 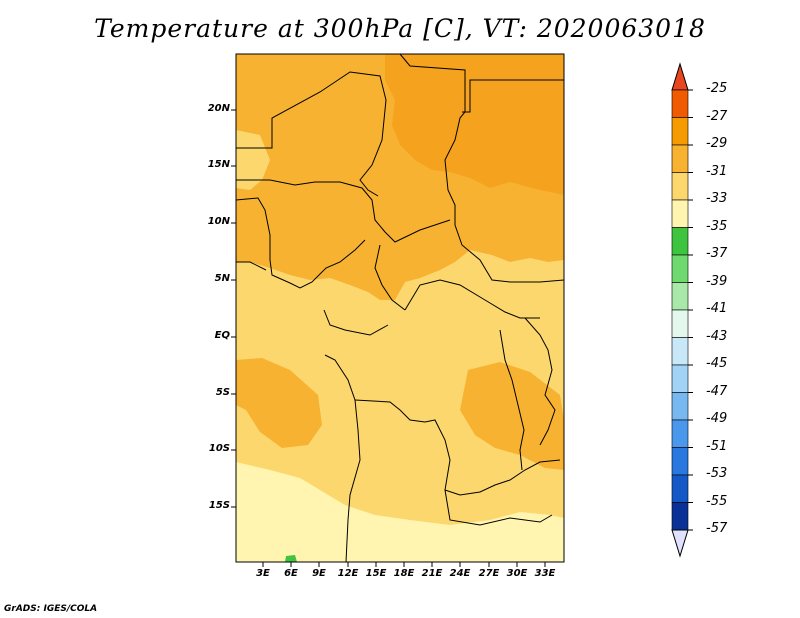 I want to click on lat-label-5s: 5S, so click(x=222, y=392).